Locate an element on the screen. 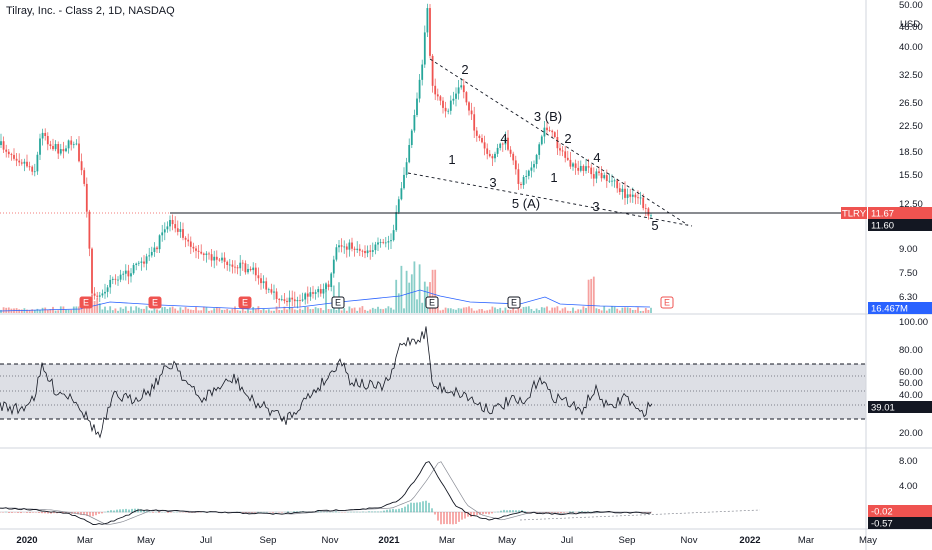  price-axis-tick: 26.50 is located at coordinates (911, 103).